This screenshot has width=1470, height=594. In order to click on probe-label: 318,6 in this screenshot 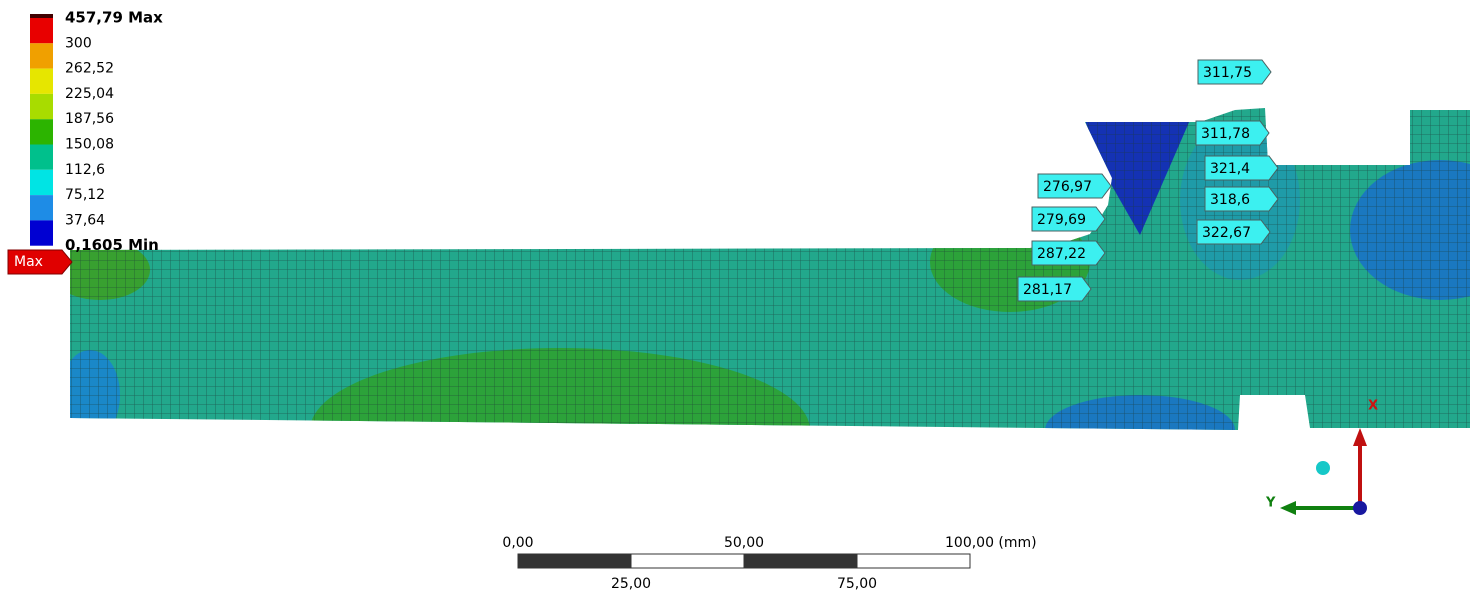, I will do `click(1230, 200)`.